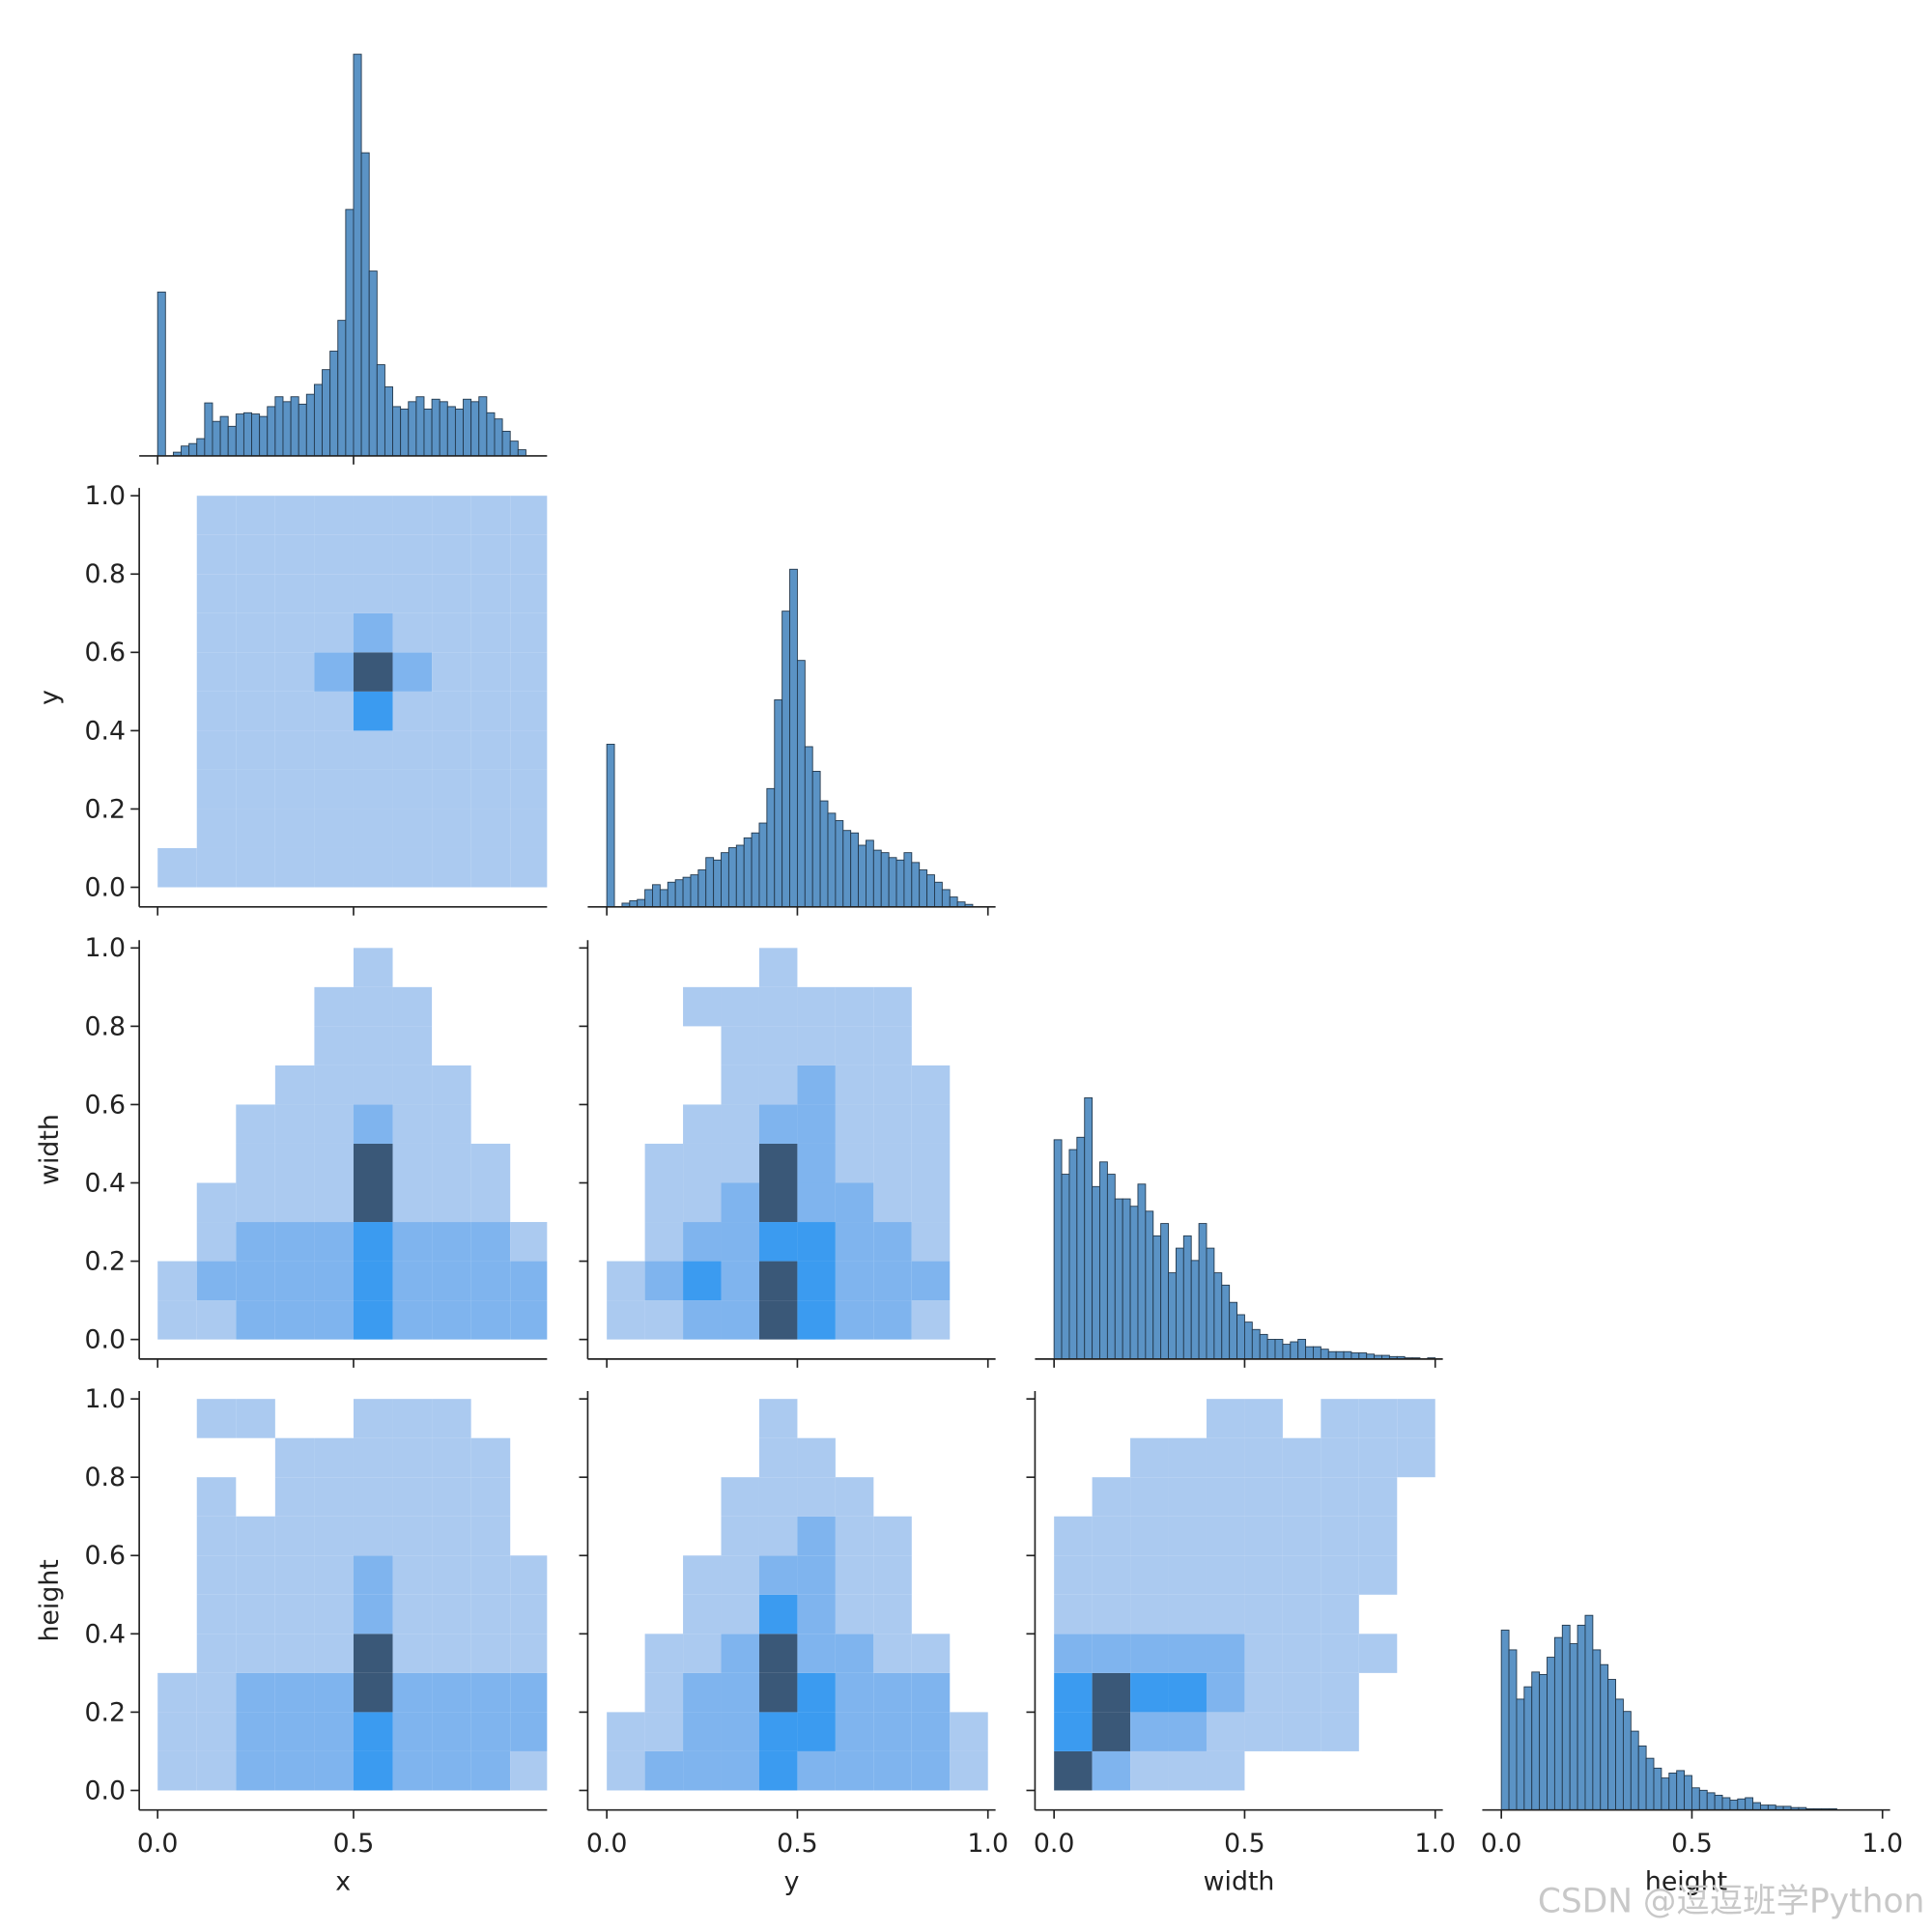  Describe the element at coordinates (106, 1340) in the screenshot. I see `y-tick-label: 0.0` at that location.